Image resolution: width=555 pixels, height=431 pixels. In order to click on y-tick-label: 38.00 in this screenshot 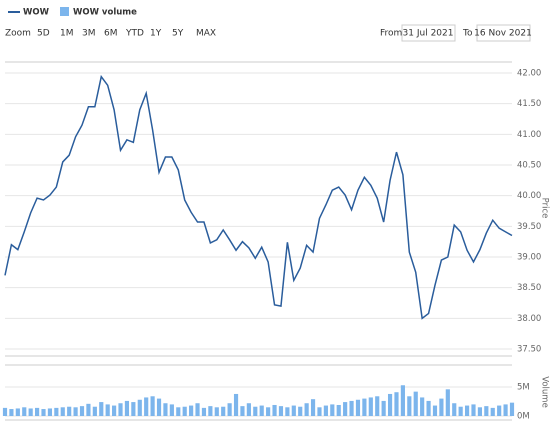, I will do `click(529, 319)`.